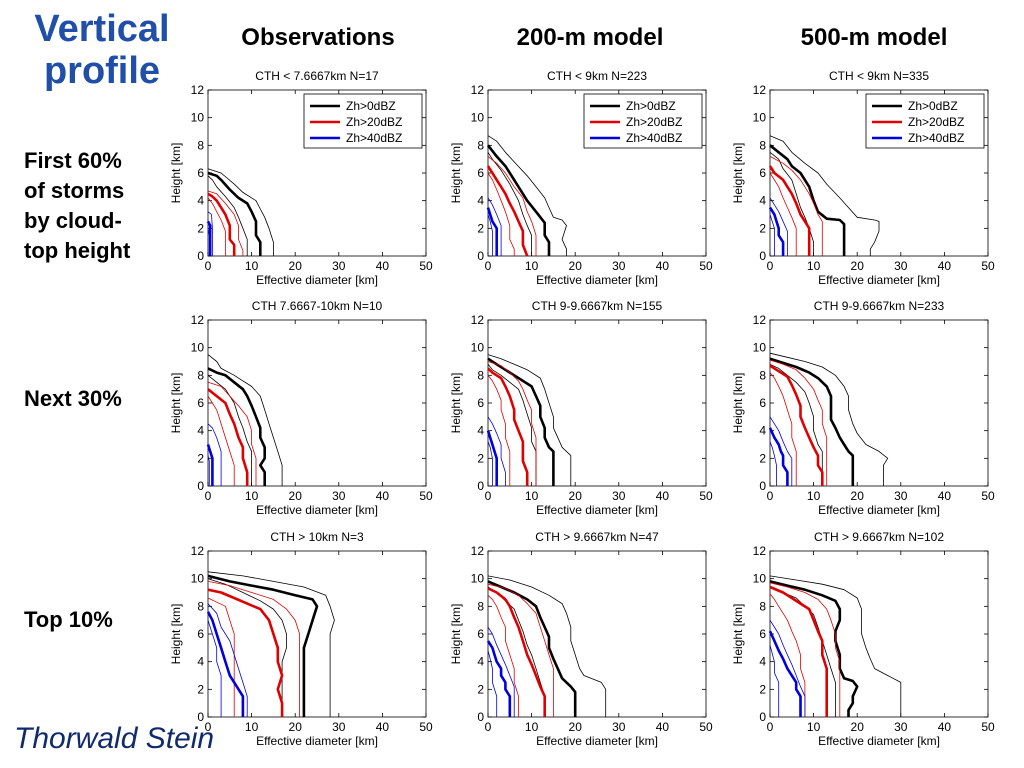 The width and height of the screenshot is (1024, 768). What do you see at coordinates (532, 727) in the screenshot?
I see `x-tick-label: 10` at bounding box center [532, 727].